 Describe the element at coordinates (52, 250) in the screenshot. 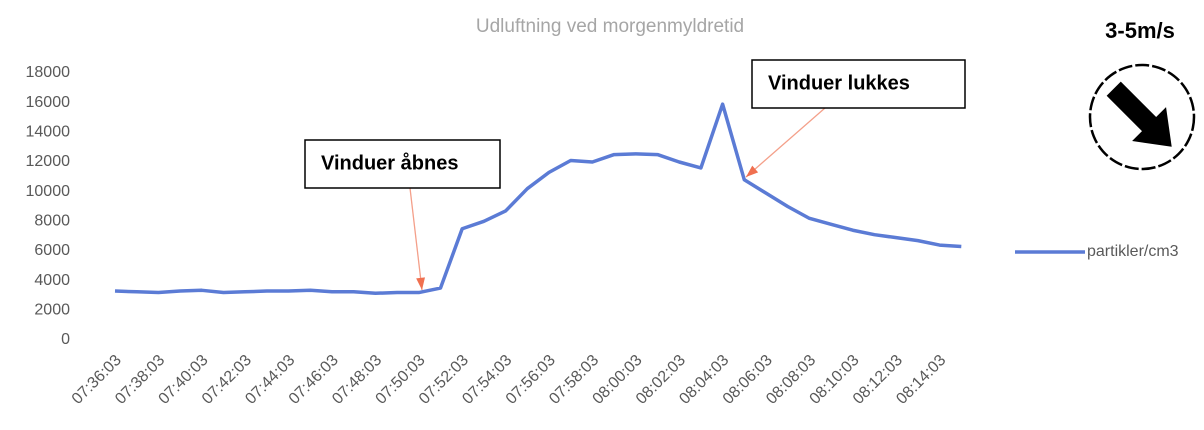

I see `y-tick-label: 6000` at that location.